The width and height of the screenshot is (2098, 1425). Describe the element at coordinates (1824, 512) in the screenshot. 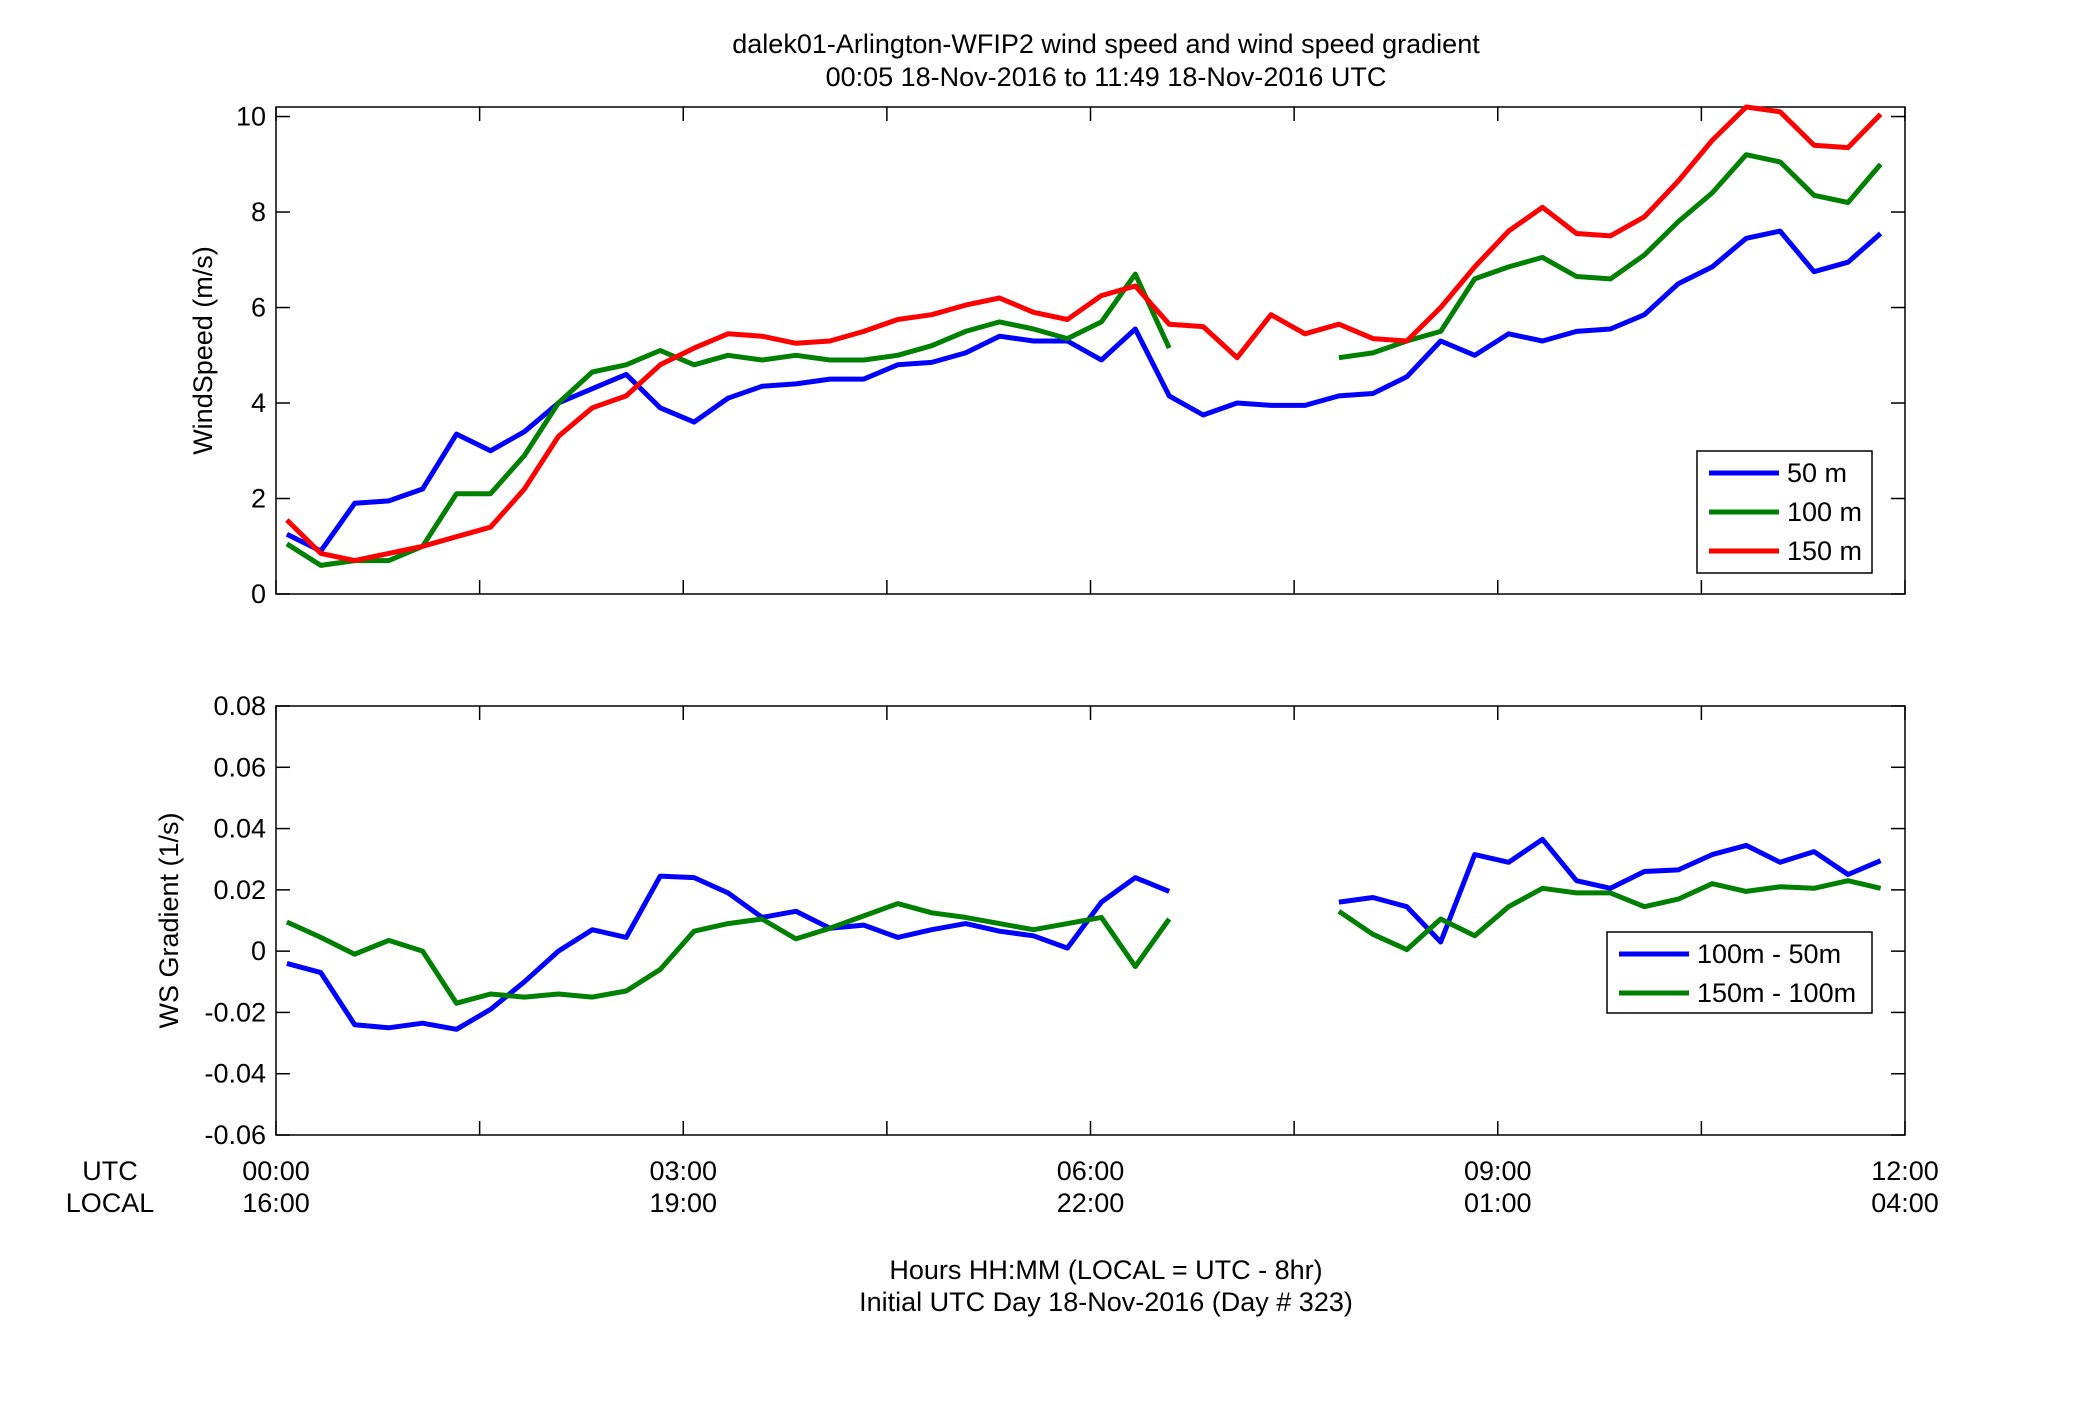

I see `legend-label: 100 m` at that location.